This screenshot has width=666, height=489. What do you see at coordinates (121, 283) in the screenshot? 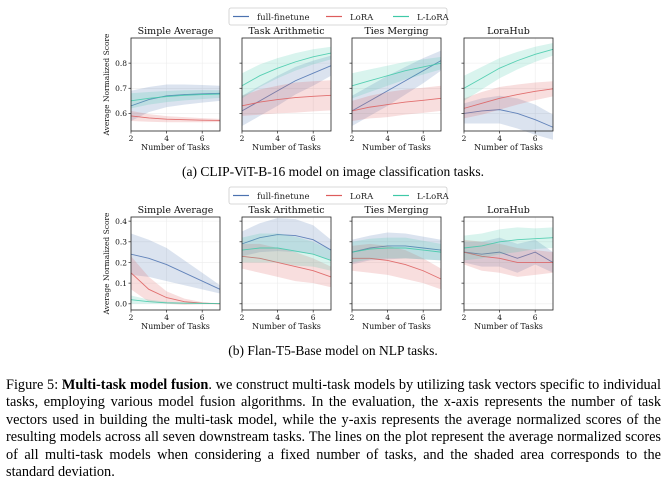
I see `y-tick-label: 0.1` at bounding box center [121, 283].